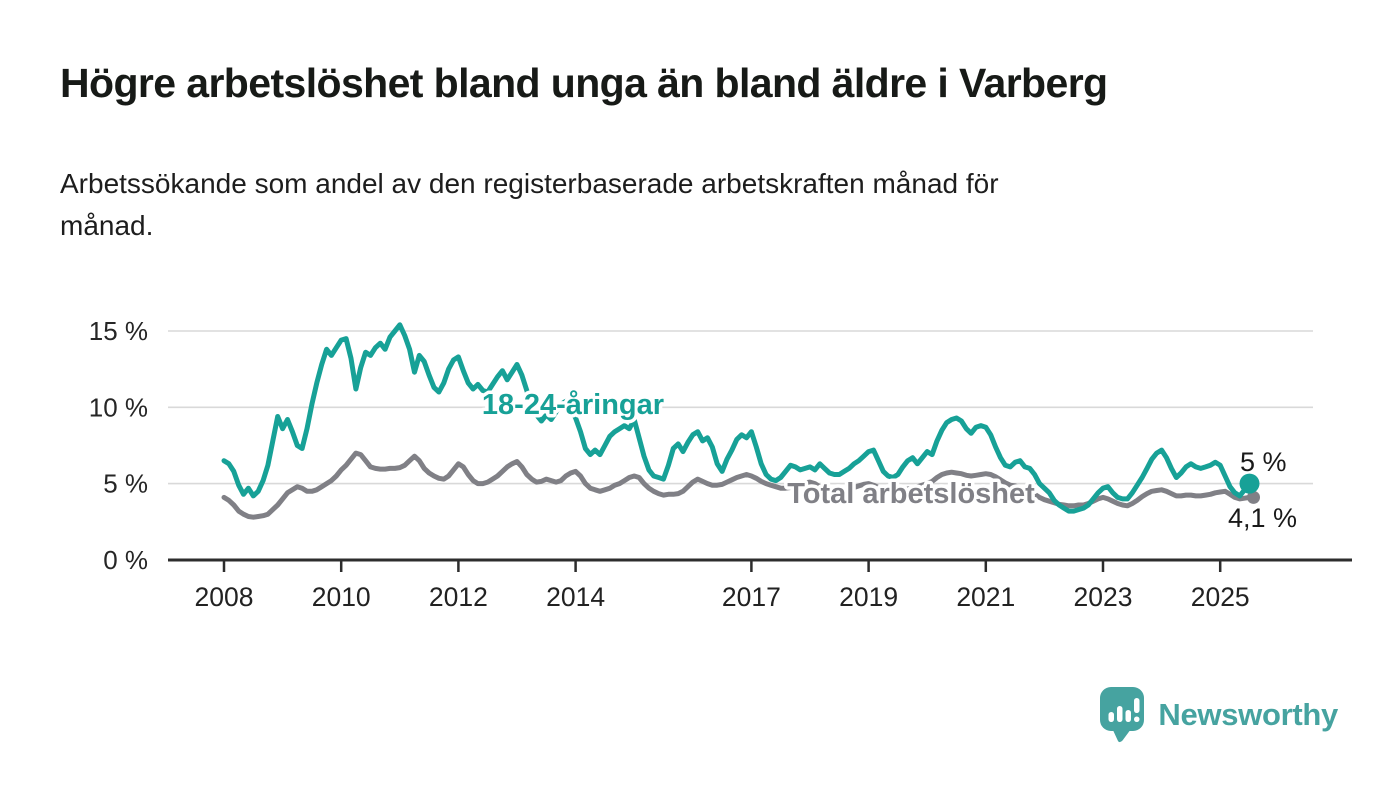 The width and height of the screenshot is (1400, 794). I want to click on x-tick-label: 2012, so click(458, 597).